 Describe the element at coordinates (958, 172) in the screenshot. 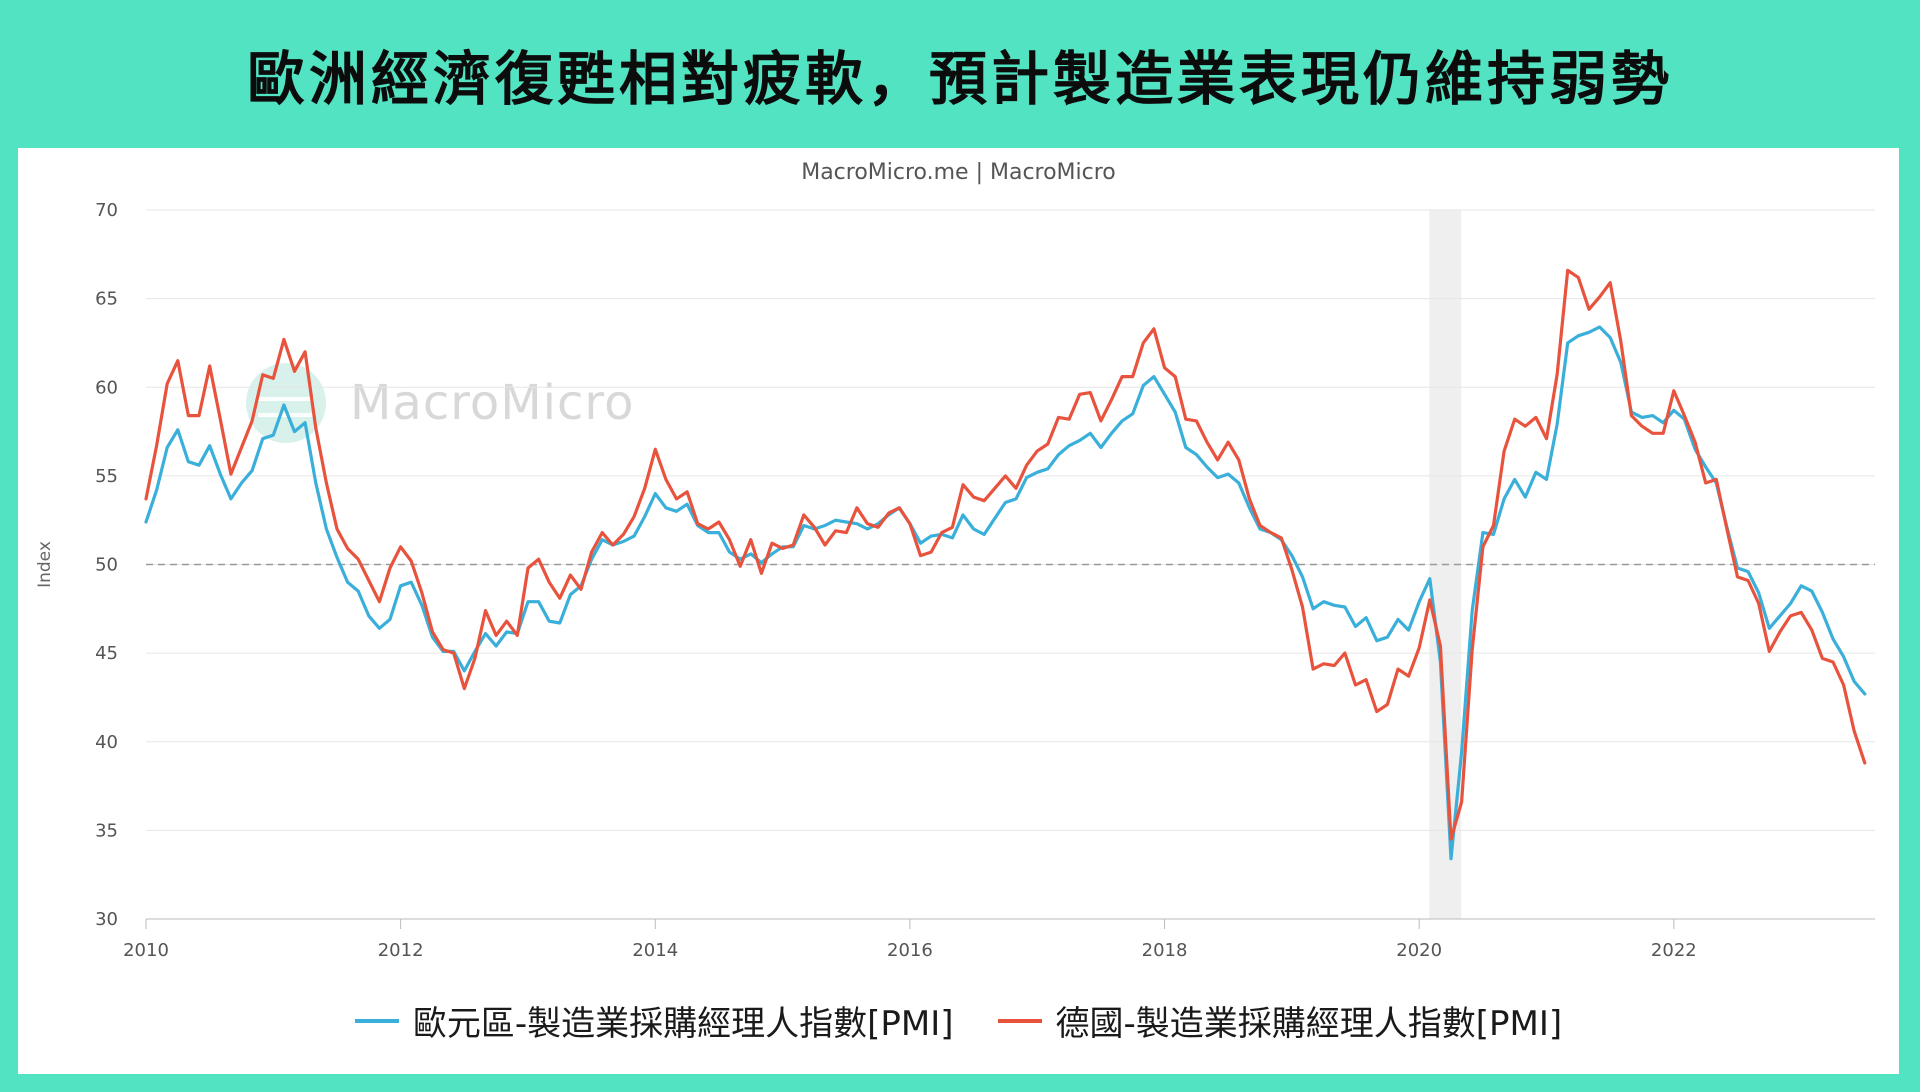

I see `chart-credit: MacroMicro.me | MacroMicro` at that location.